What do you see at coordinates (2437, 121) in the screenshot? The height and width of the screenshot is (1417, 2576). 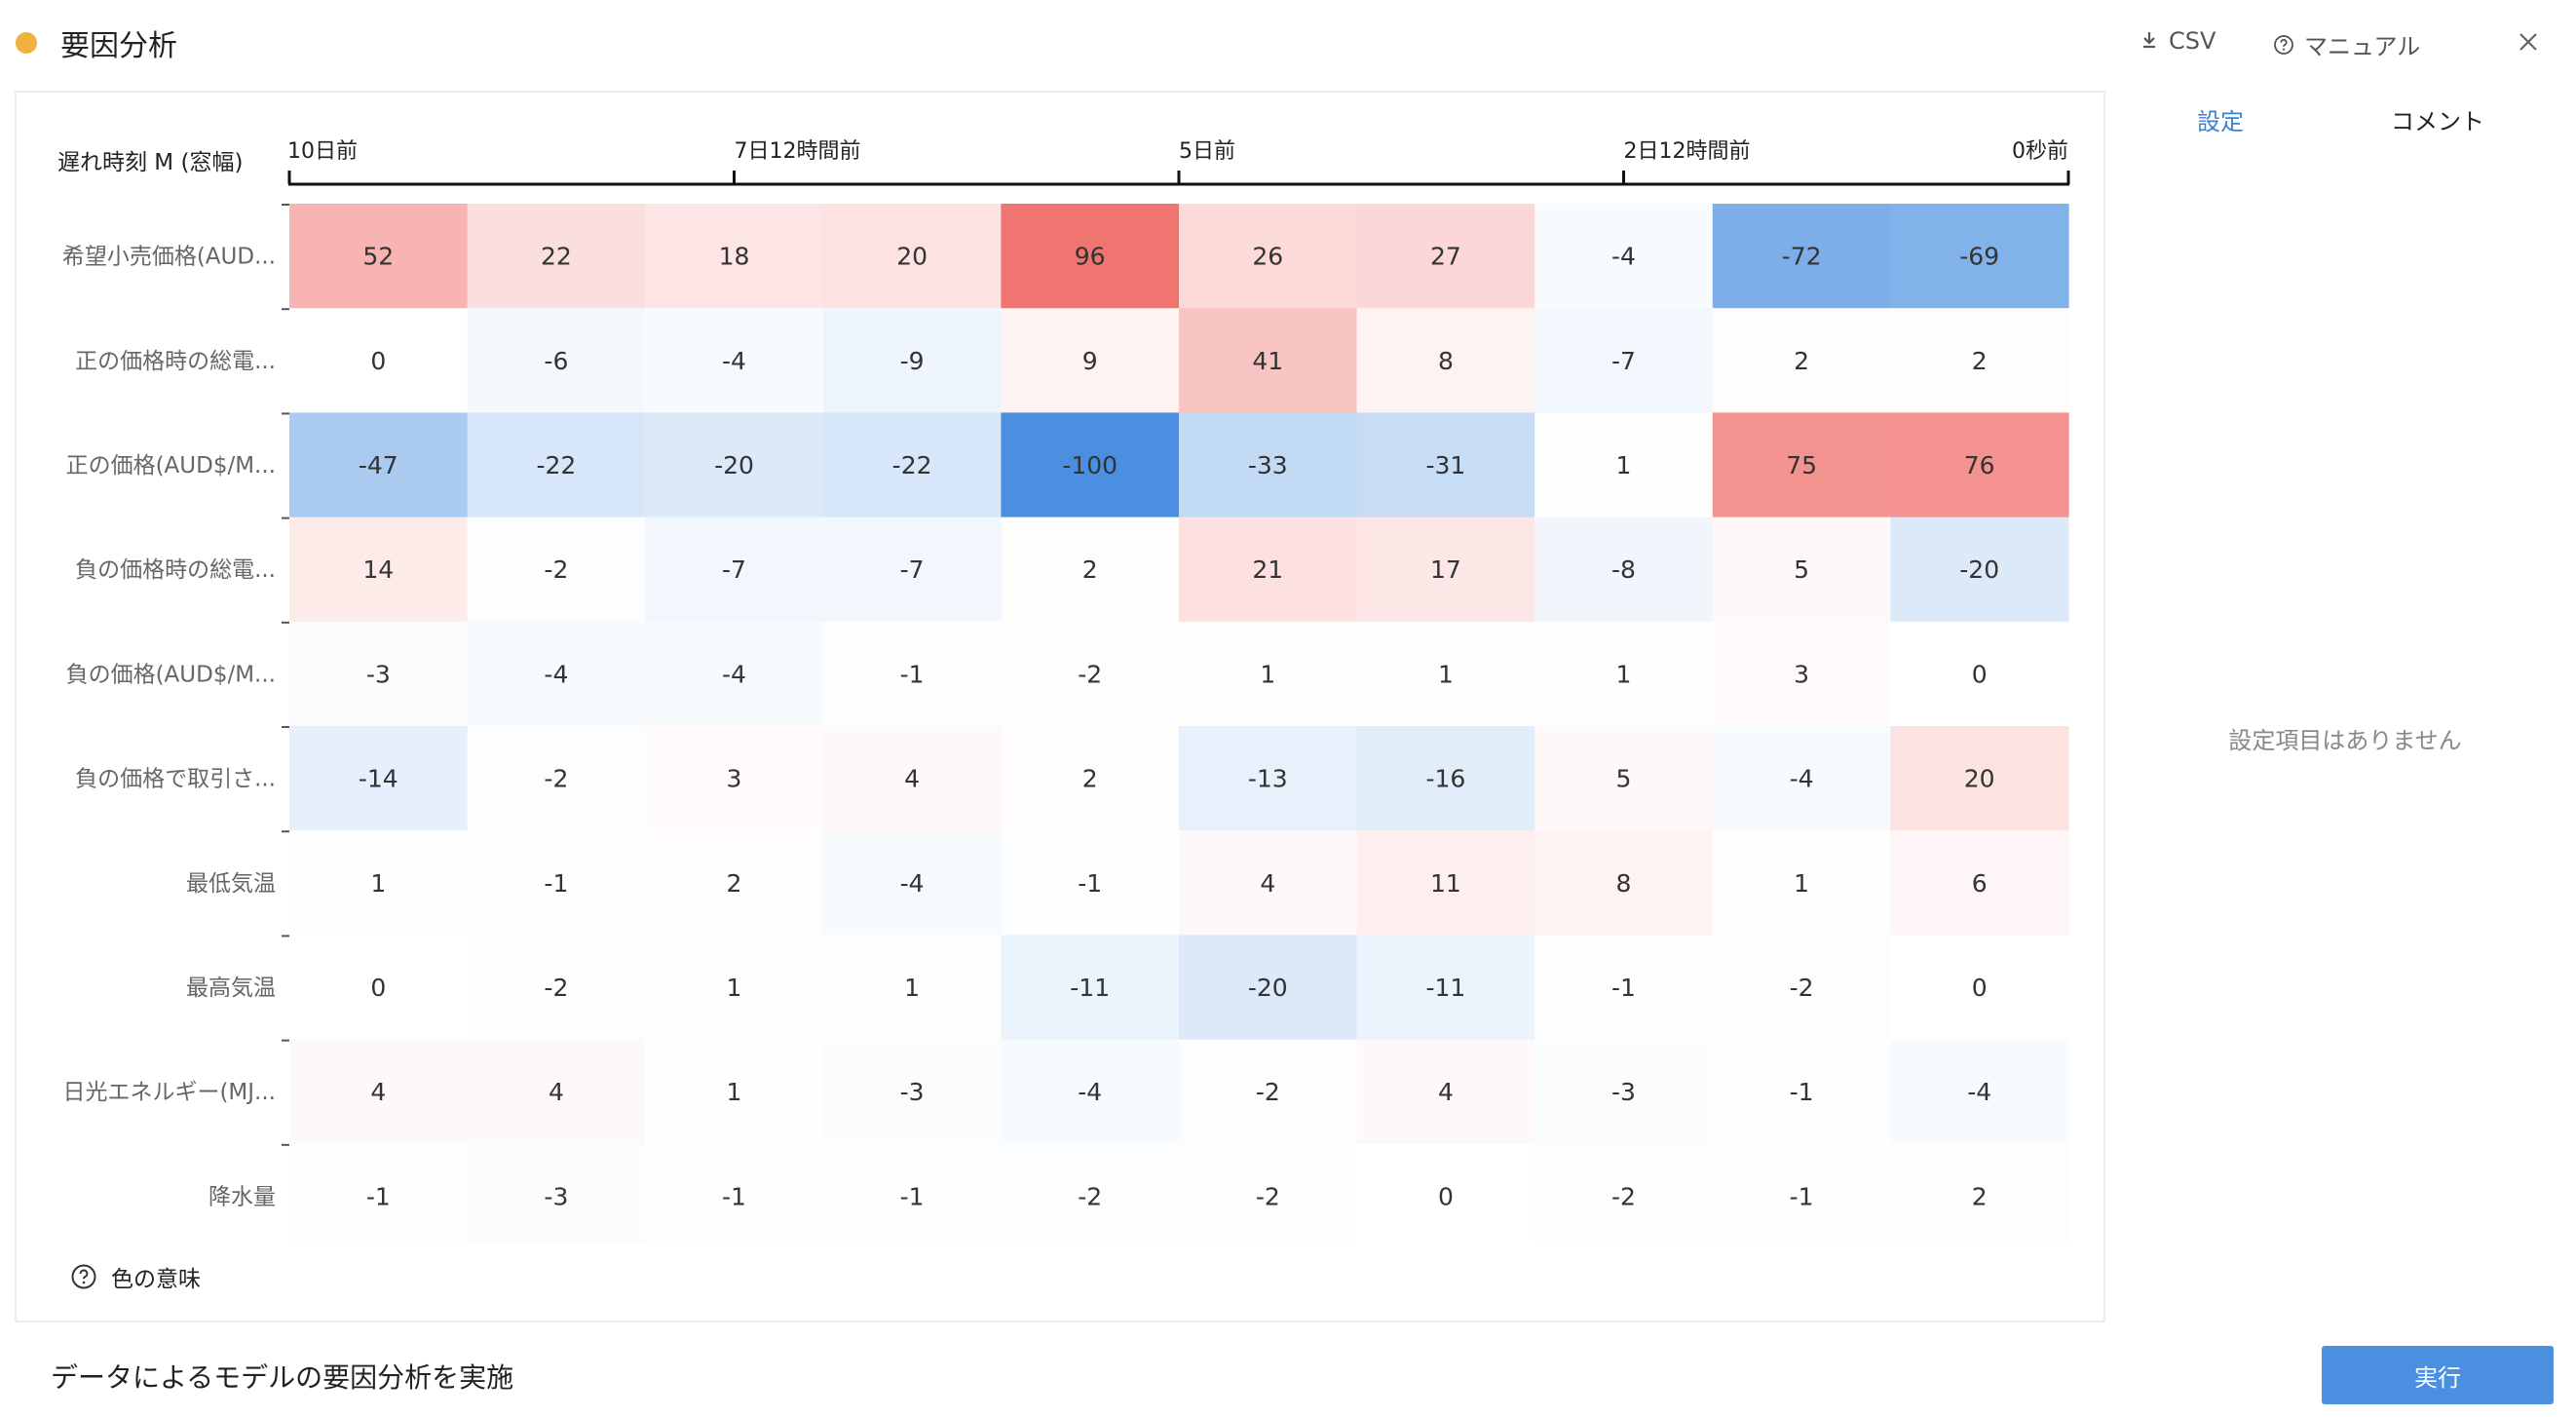 I see `tab-comments: コメント` at bounding box center [2437, 121].